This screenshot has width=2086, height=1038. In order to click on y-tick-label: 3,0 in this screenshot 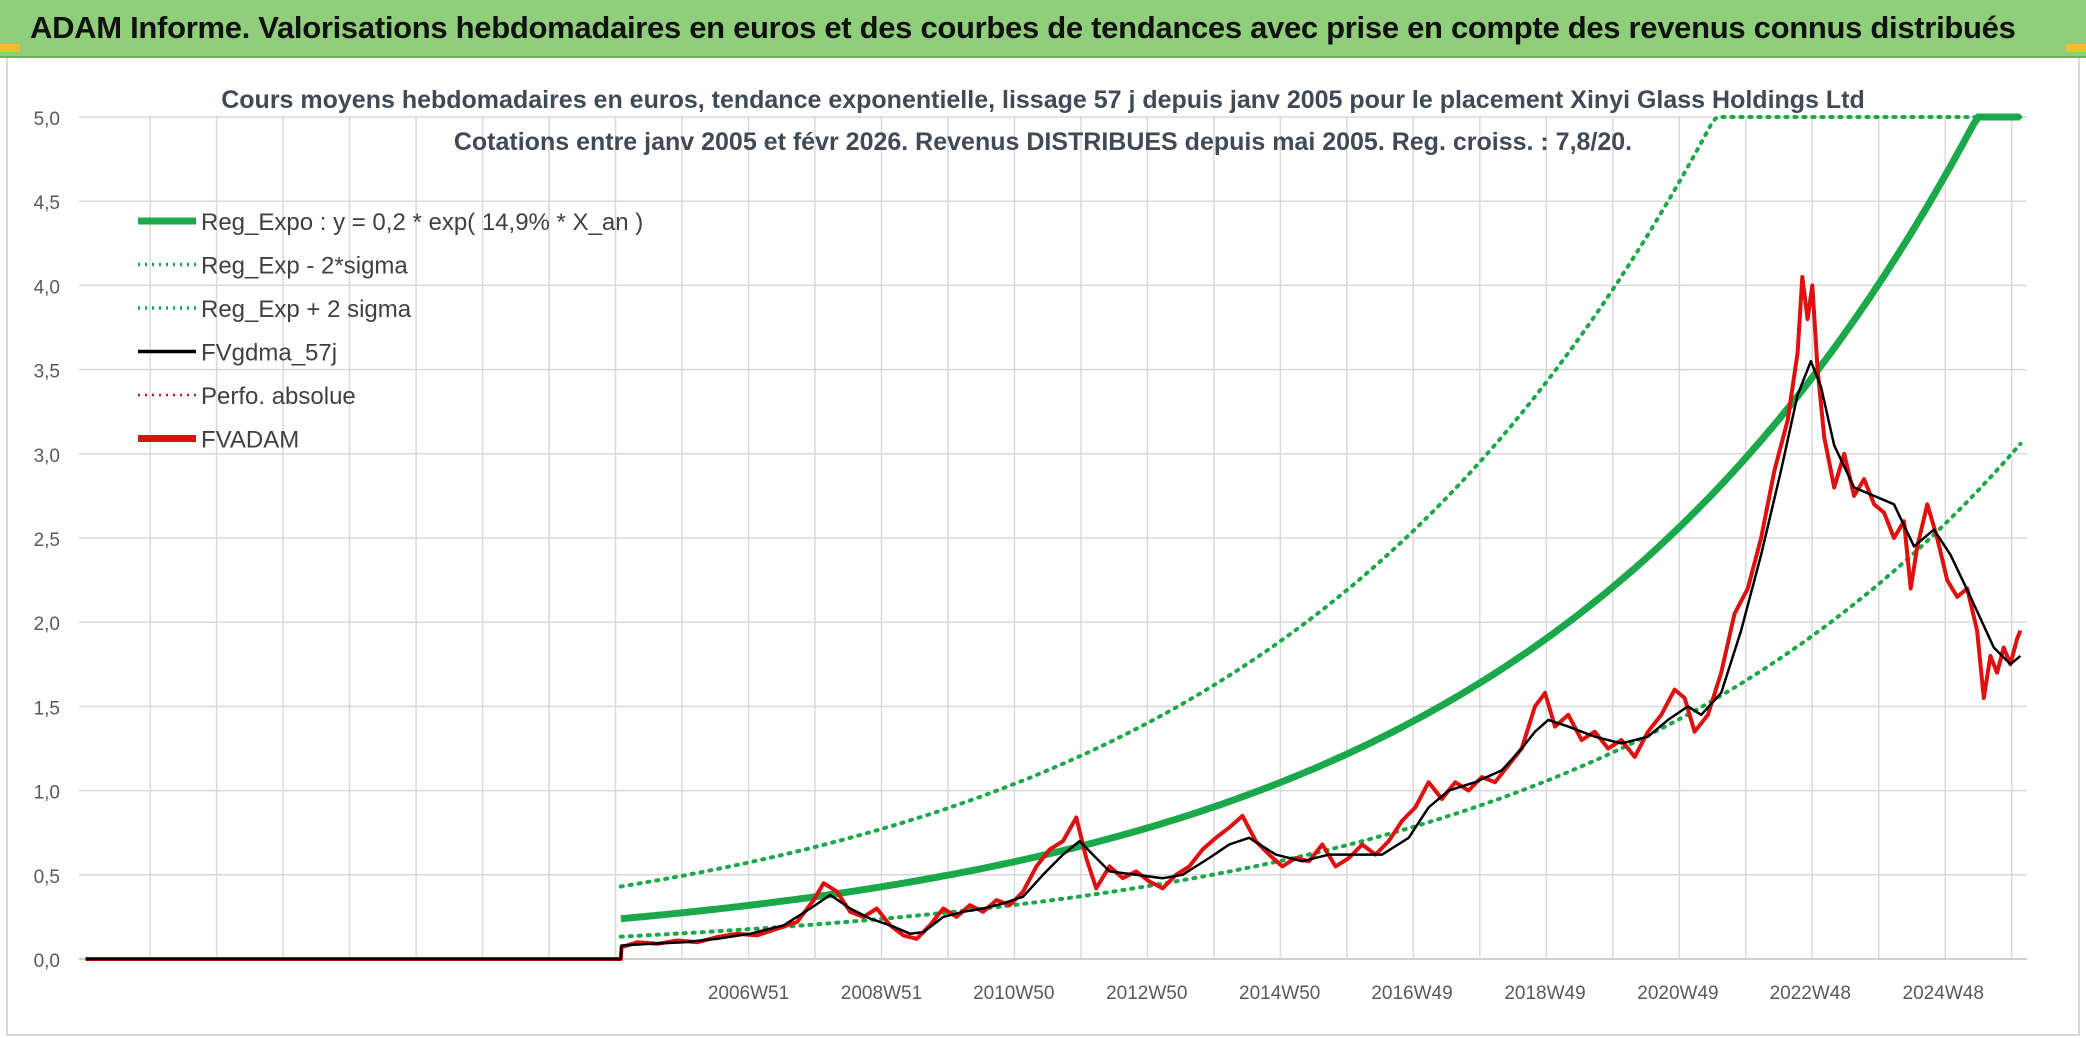, I will do `click(47, 456)`.